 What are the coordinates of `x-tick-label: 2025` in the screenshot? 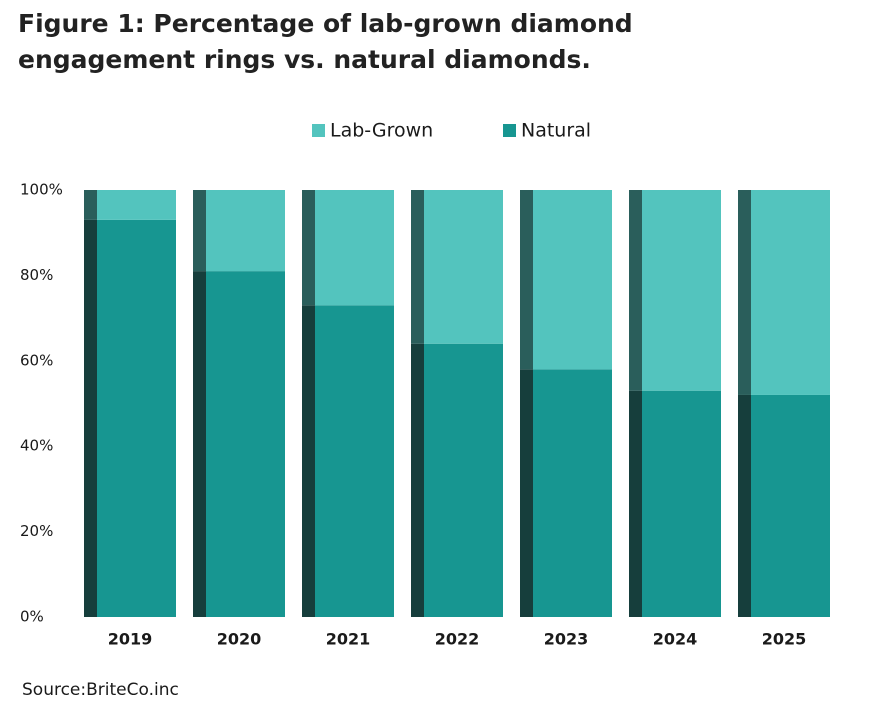 It's located at (784, 639).